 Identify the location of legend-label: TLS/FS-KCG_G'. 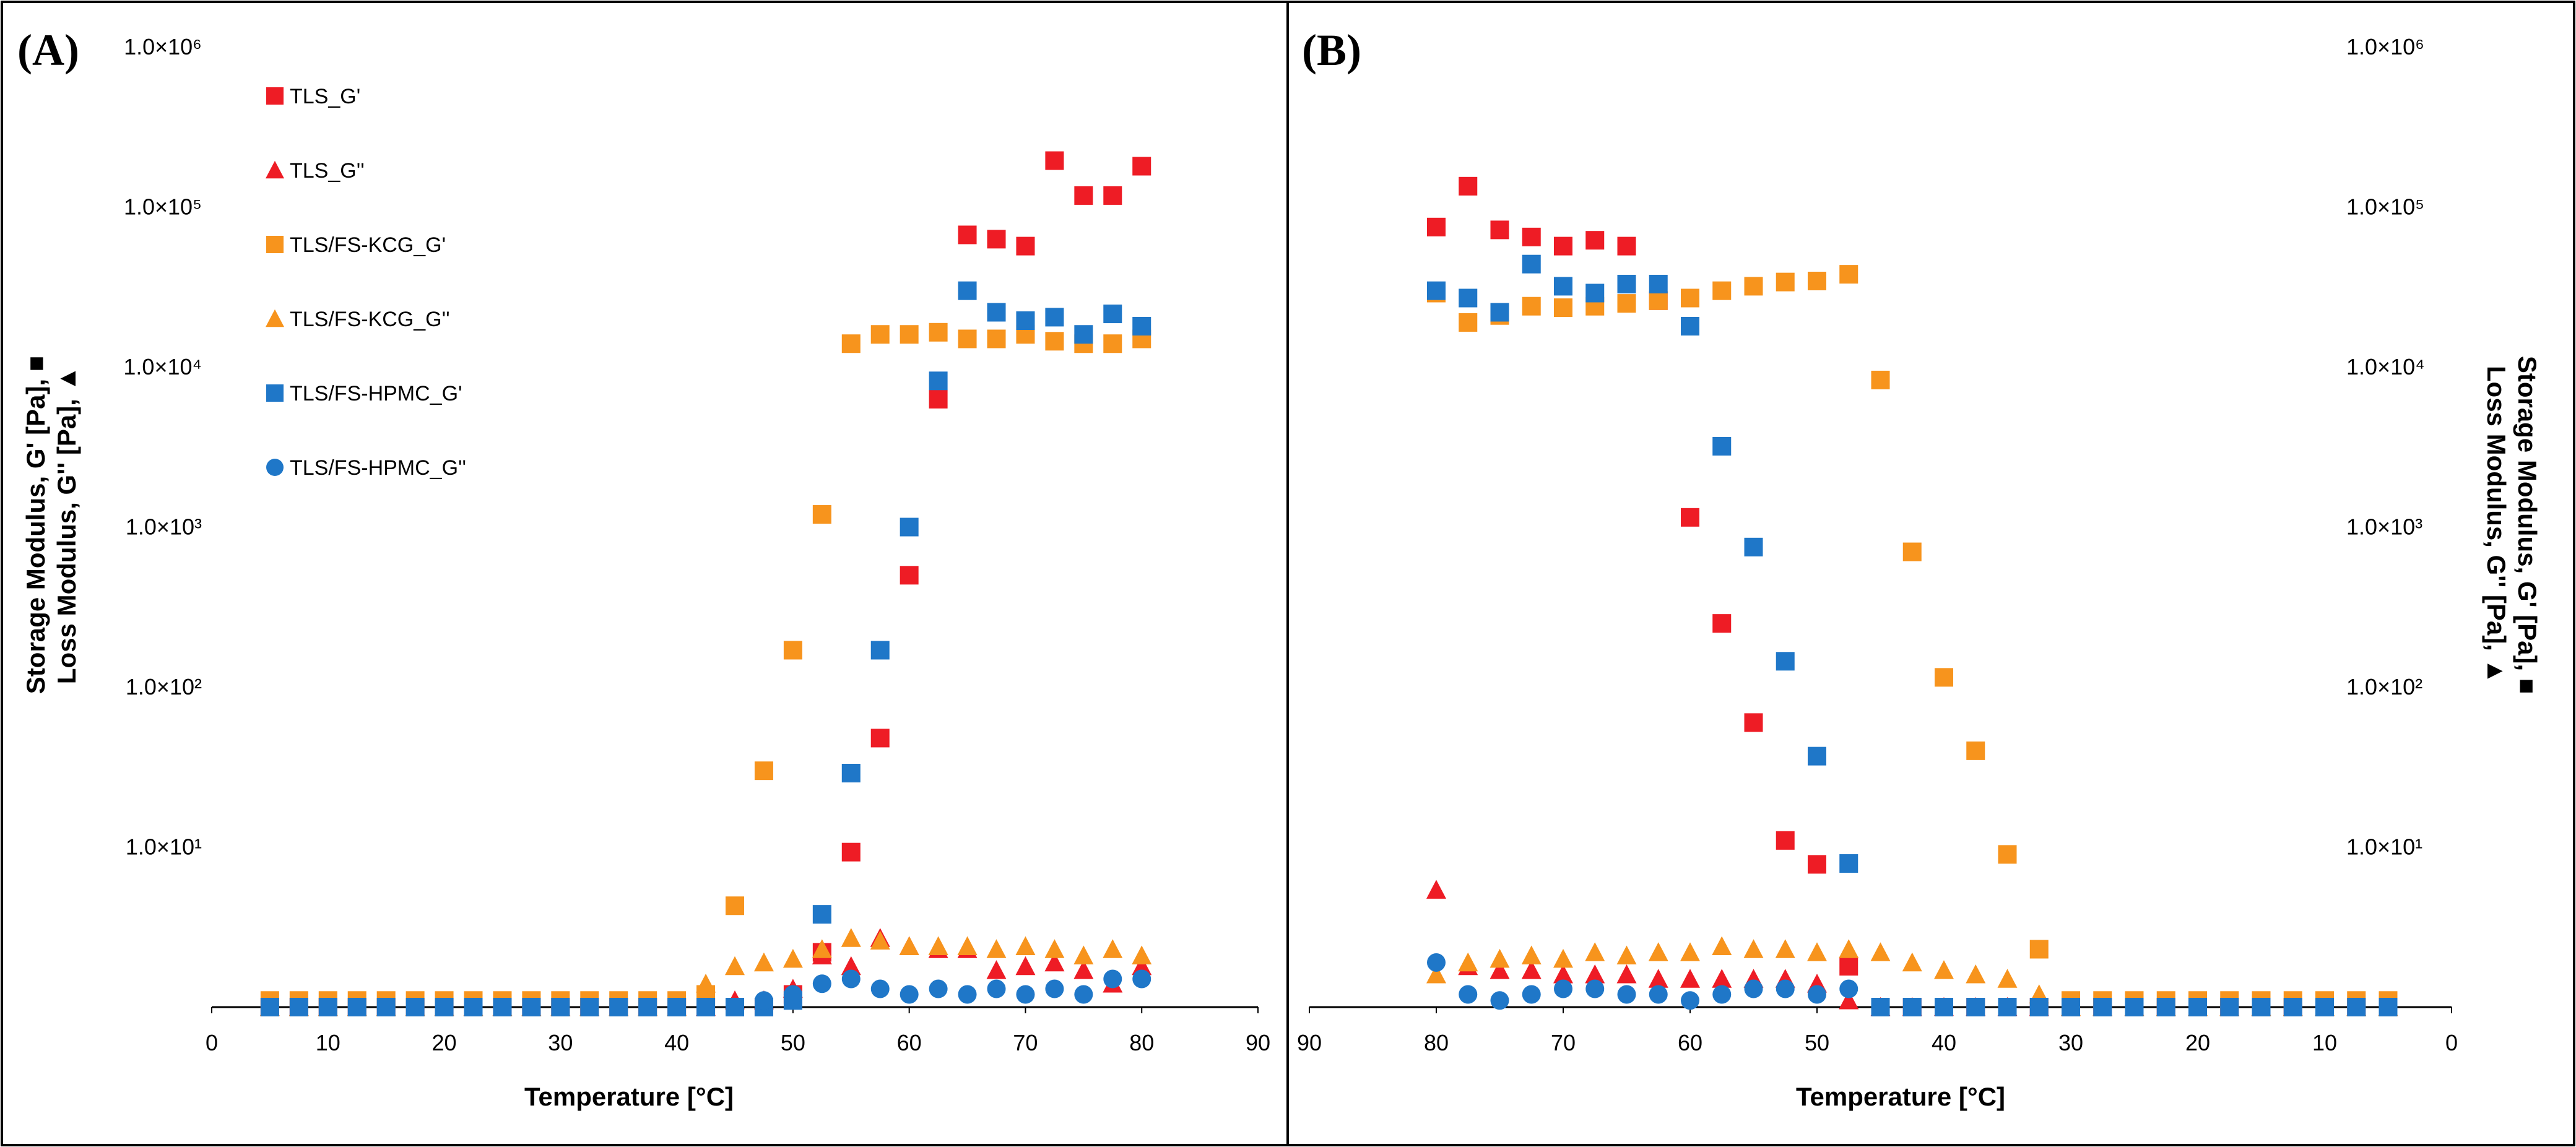
(368, 245).